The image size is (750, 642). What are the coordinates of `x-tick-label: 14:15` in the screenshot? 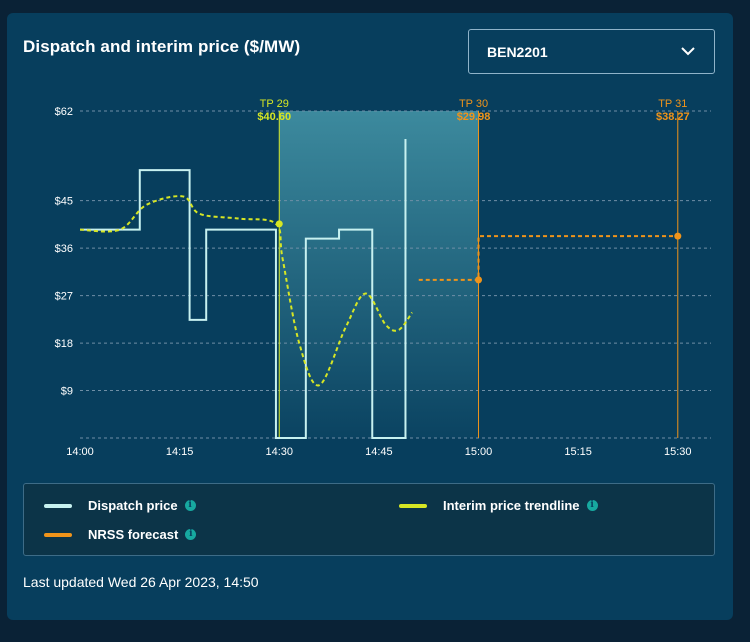 It's located at (180, 452).